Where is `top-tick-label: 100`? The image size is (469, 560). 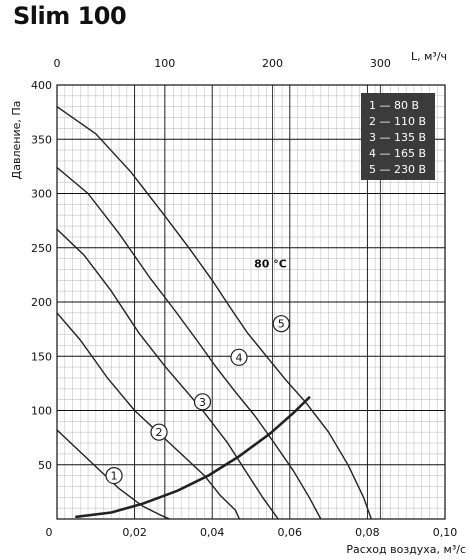
top-tick-label: 100 is located at coordinates (164, 63).